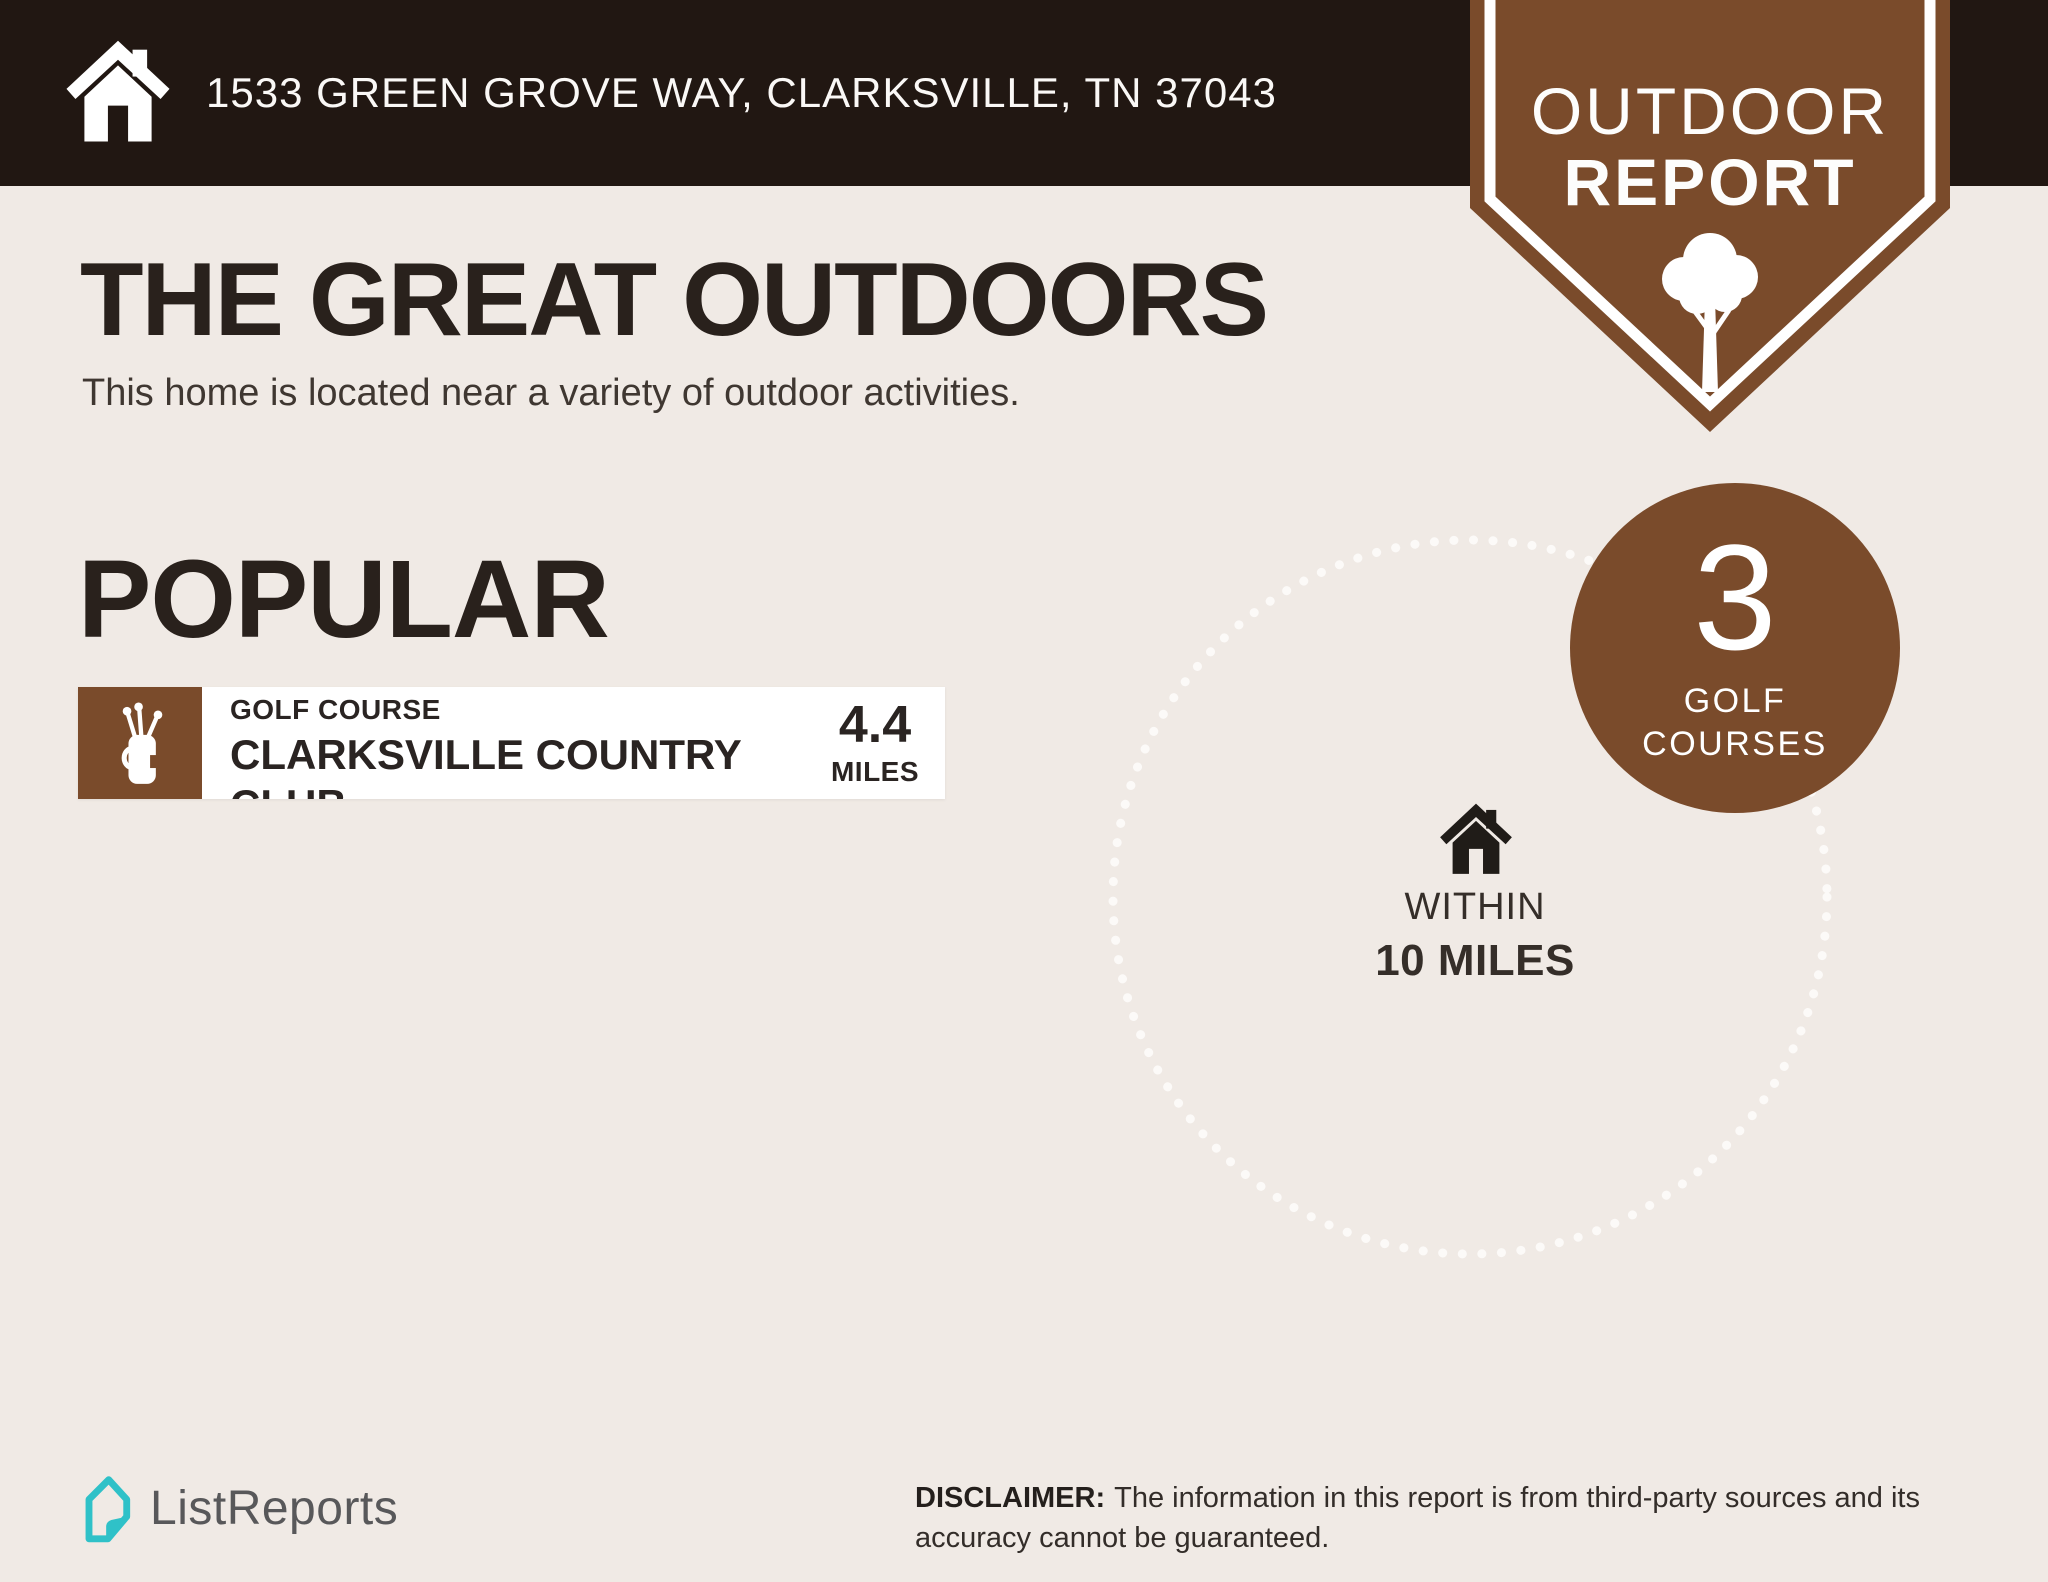 The image size is (2048, 1582). What do you see at coordinates (1735, 701) in the screenshot?
I see `count-label-line1: GOLF` at bounding box center [1735, 701].